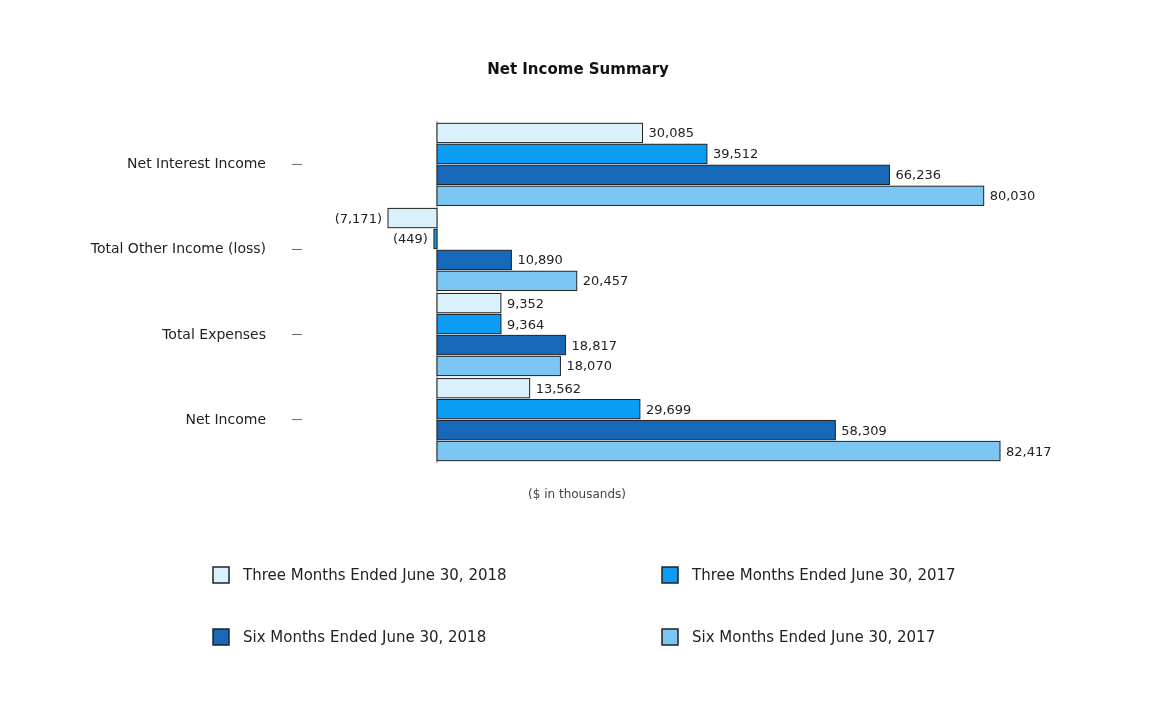  Describe the element at coordinates (668, 409) in the screenshot. I see `data-label: 29,699` at that location.